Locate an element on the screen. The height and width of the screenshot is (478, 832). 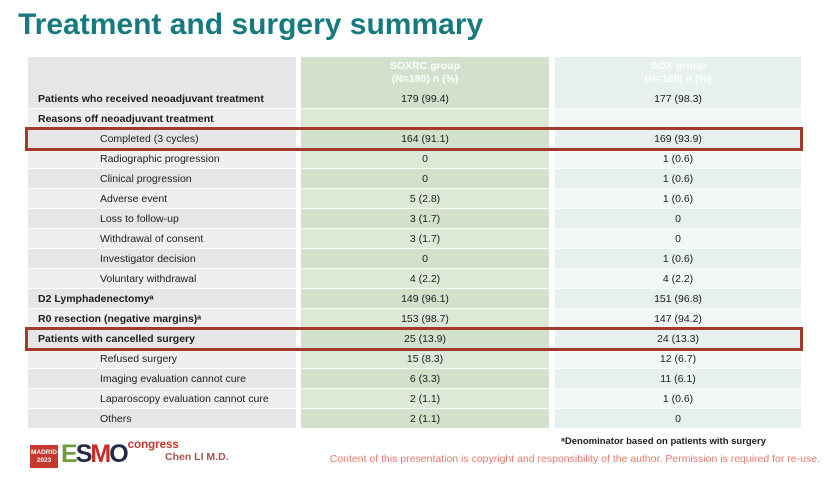
table-row: Clinical progression 0 1 (0.6) is located at coordinates (414, 179).